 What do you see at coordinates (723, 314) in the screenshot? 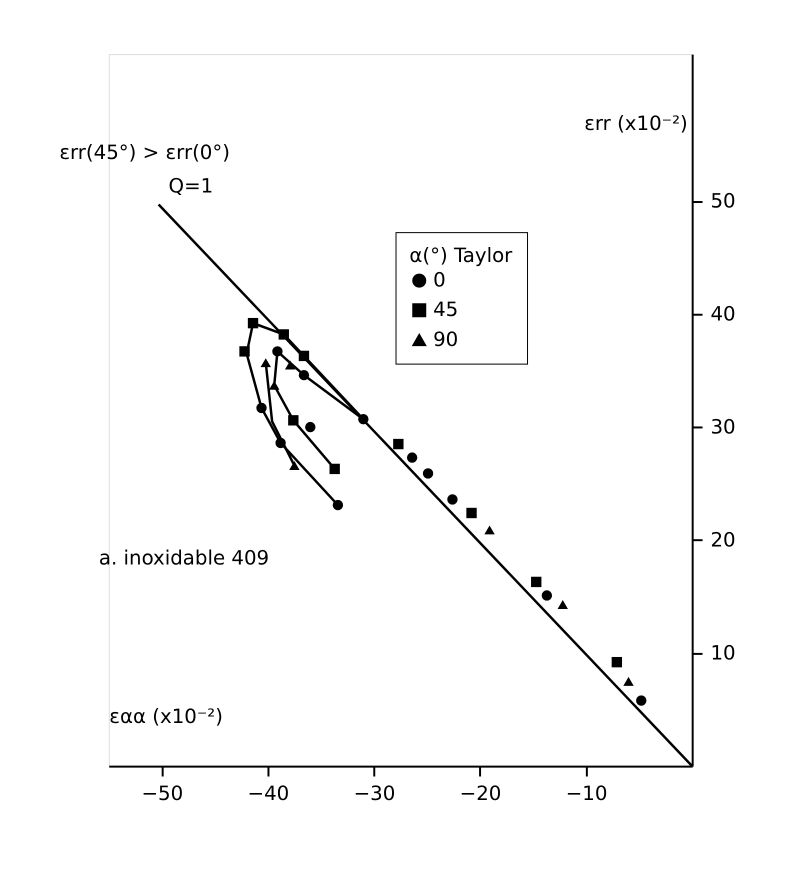
I see `y-tick-label: 40` at bounding box center [723, 314].